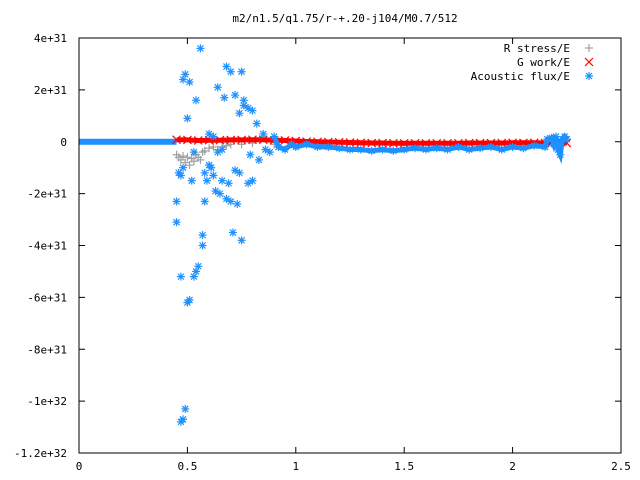  I want to click on legend-label: G work/E, so click(543, 62).